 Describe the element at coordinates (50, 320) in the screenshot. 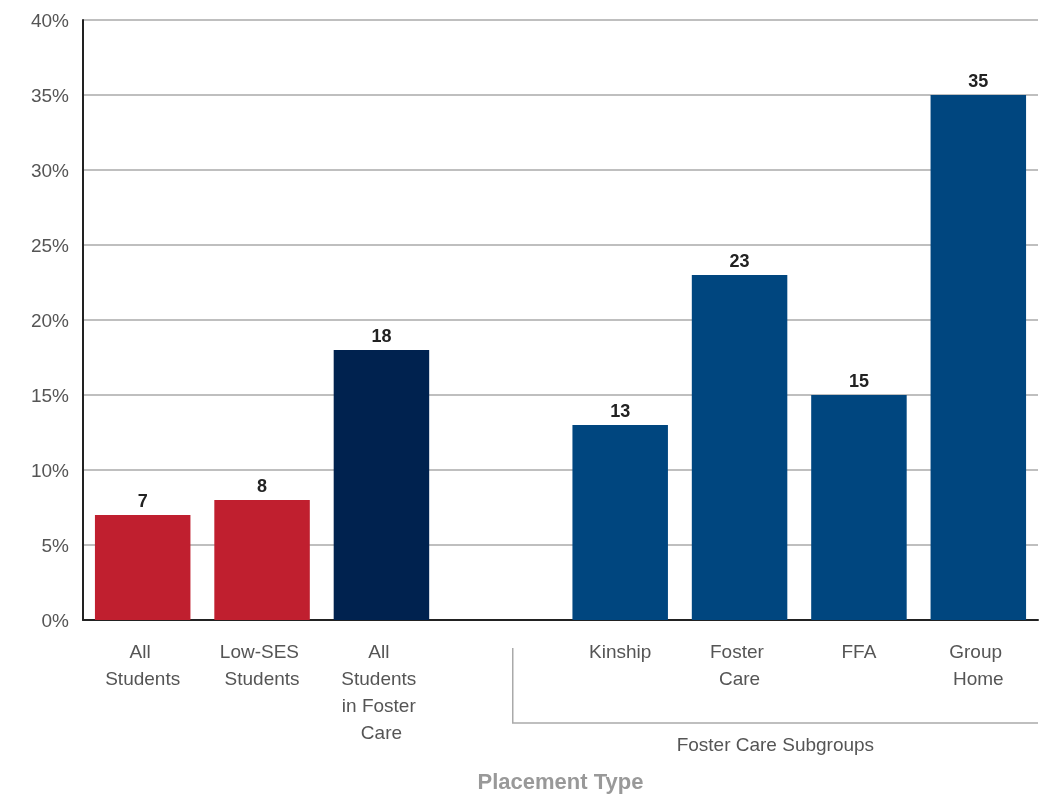

I see `y-tick-label: 20%` at that location.